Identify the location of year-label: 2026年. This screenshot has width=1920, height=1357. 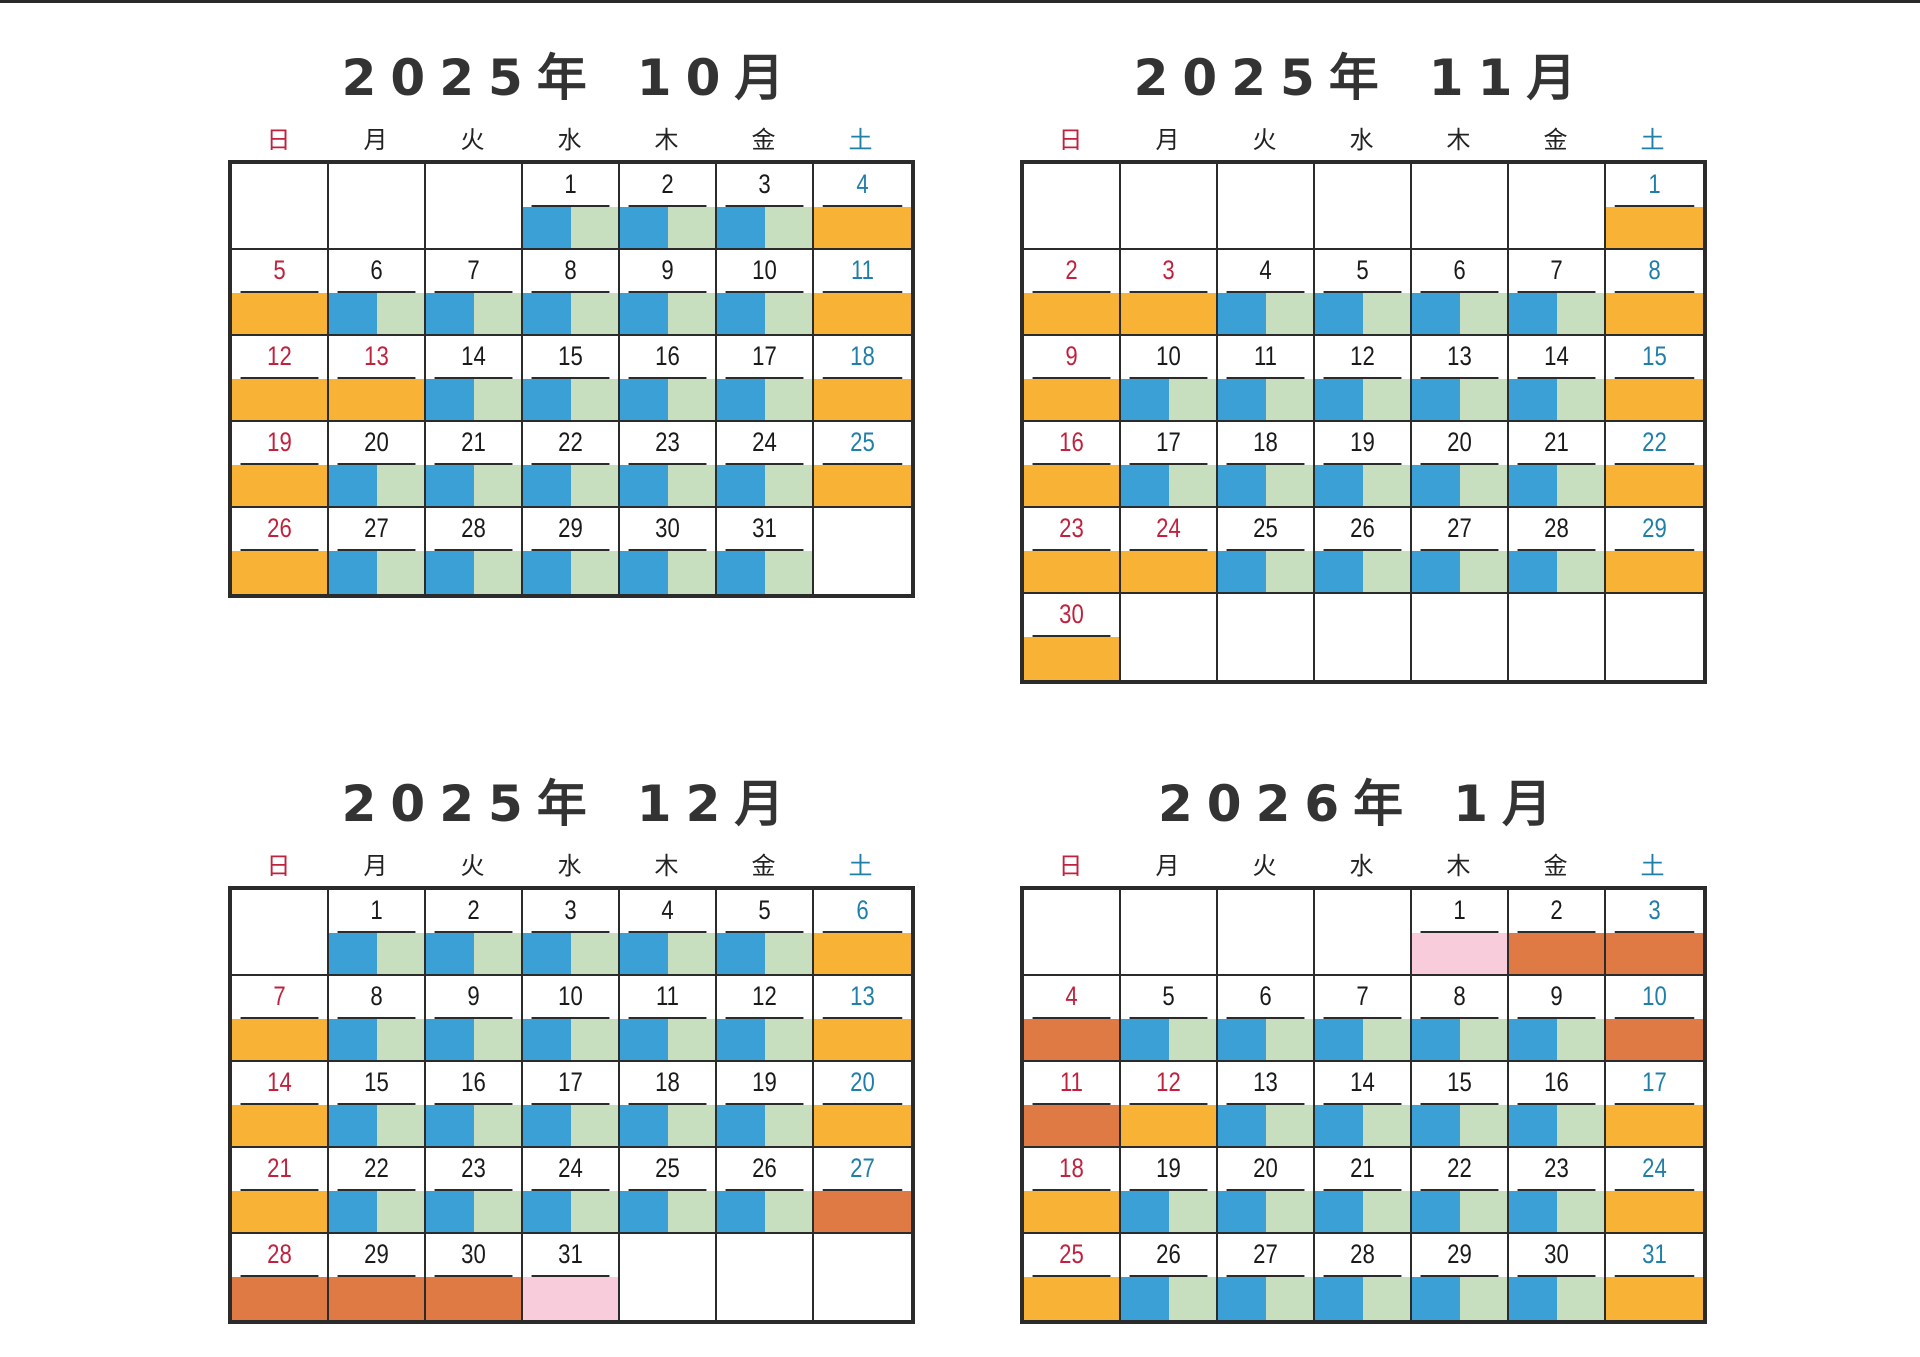
(1288, 804).